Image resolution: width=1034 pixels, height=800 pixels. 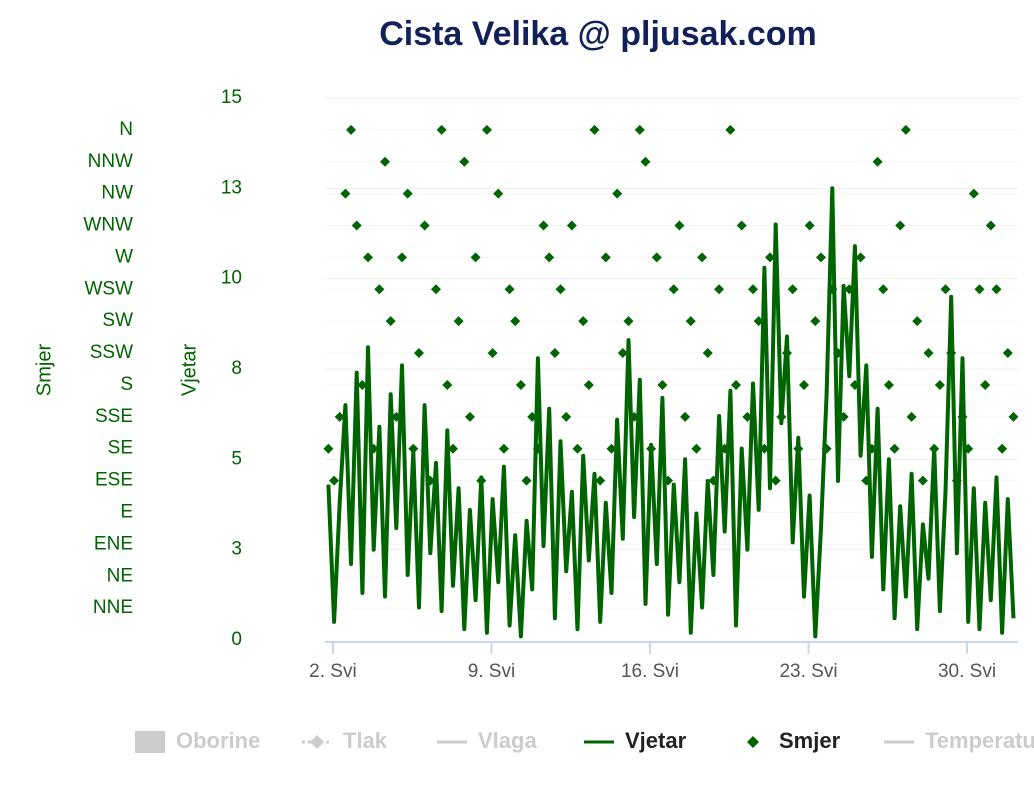 What do you see at coordinates (236, 549) in the screenshot?
I see `y-tick-label: 3` at bounding box center [236, 549].